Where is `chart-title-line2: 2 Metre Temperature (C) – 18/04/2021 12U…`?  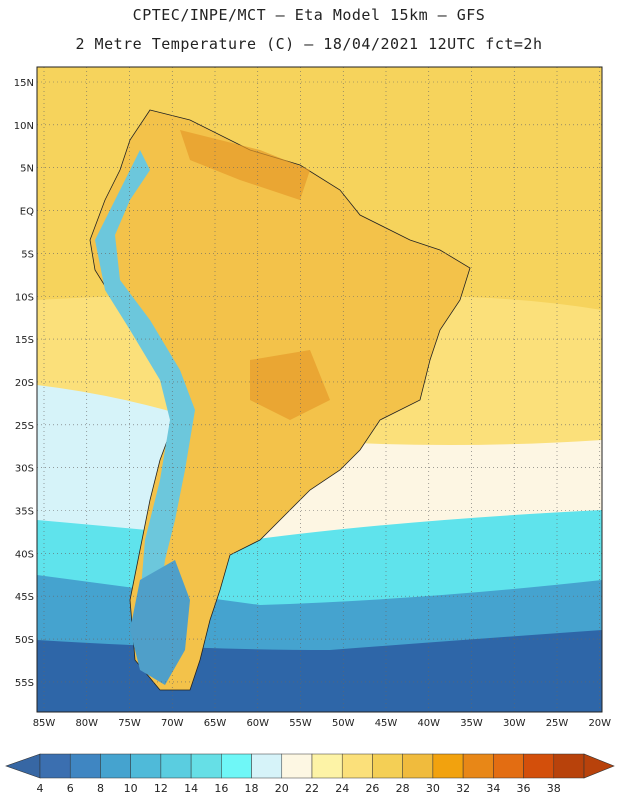 chart-title-line2: 2 Metre Temperature (C) – 18/04/2021 12U… is located at coordinates (309, 44).